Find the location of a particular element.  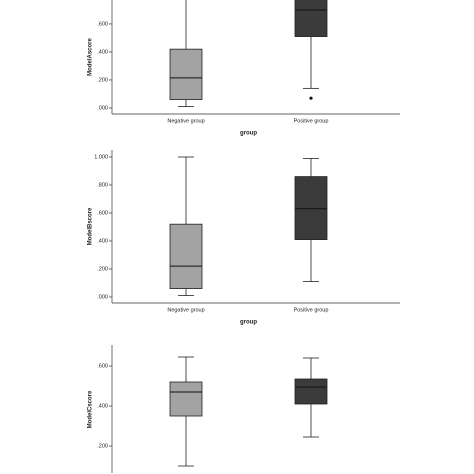

y-axis-label: ModelCscore is located at coordinates (91, 409).